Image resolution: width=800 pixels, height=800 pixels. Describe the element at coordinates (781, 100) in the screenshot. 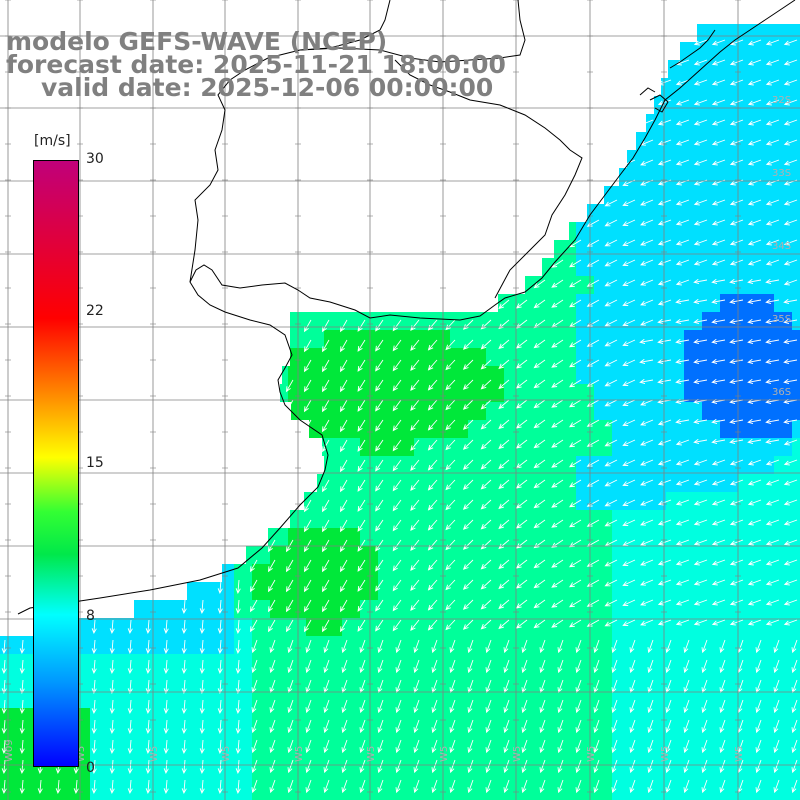

I see `lat-label: 32S` at that location.